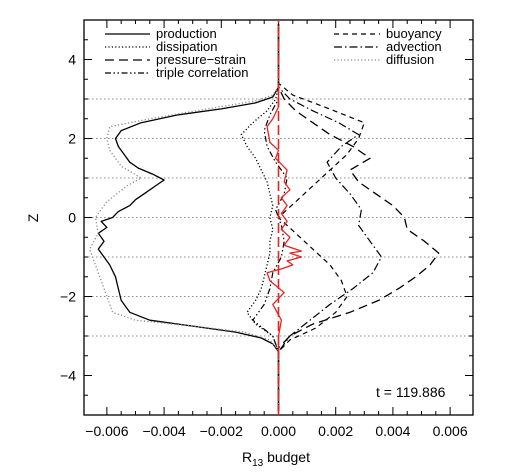 This screenshot has height=473, width=526. Describe the element at coordinates (201, 59) in the screenshot. I see `legend-left-label-2: pressure−strain` at that location.